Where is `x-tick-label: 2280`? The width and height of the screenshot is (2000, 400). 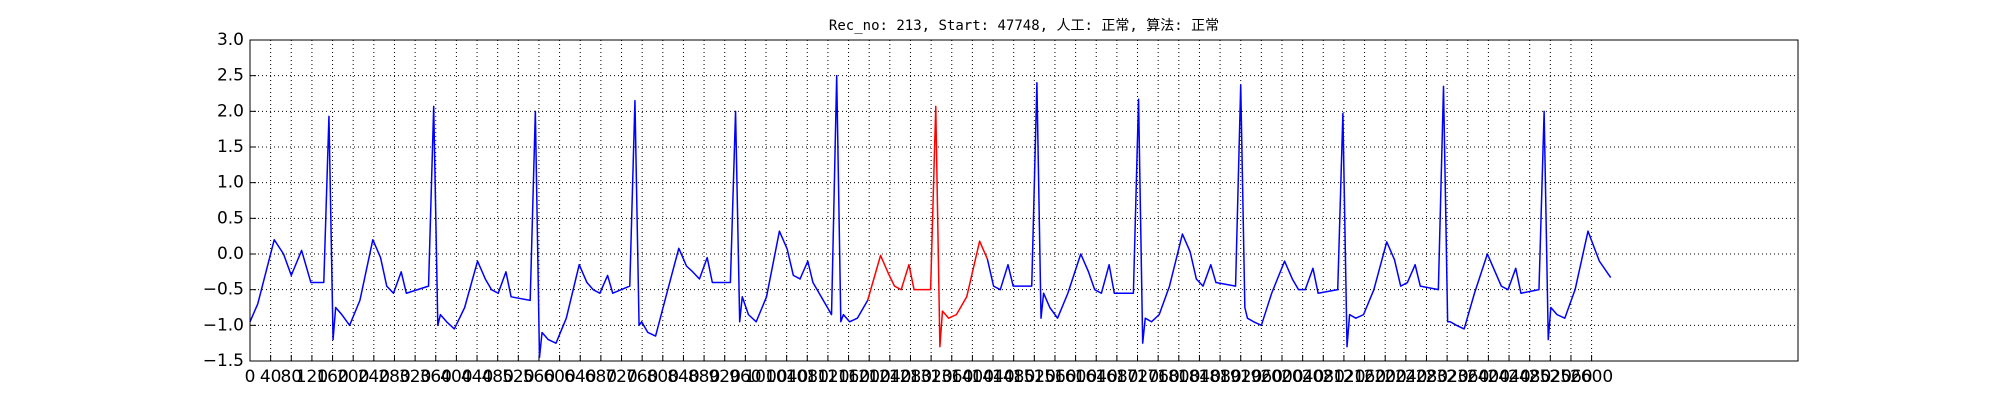
x-tick-label: 2280 is located at coordinates (1426, 377).